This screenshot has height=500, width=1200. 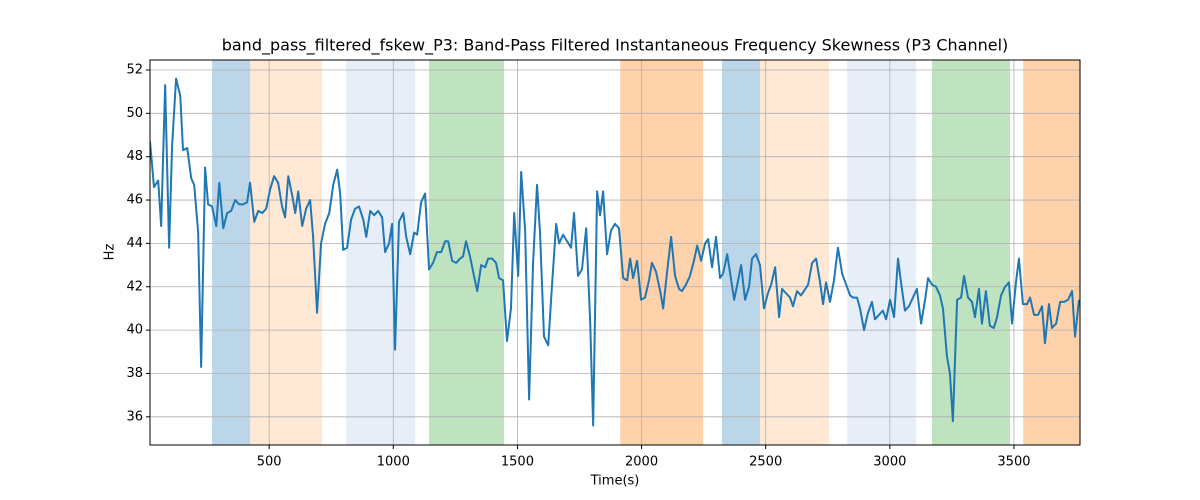 What do you see at coordinates (393, 462) in the screenshot?
I see `x-tick-label: 1000` at bounding box center [393, 462].